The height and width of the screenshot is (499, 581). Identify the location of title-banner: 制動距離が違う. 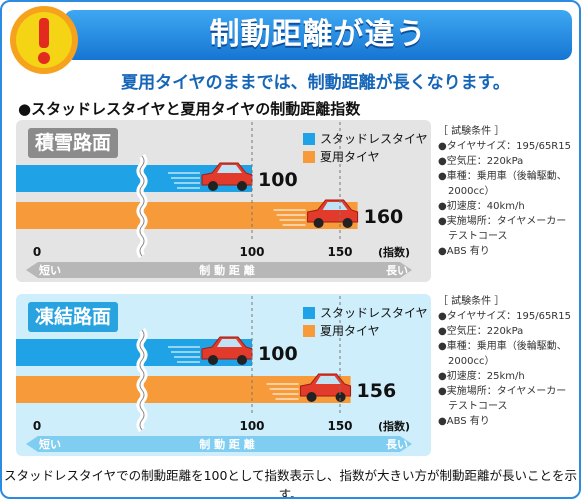
(318, 35).